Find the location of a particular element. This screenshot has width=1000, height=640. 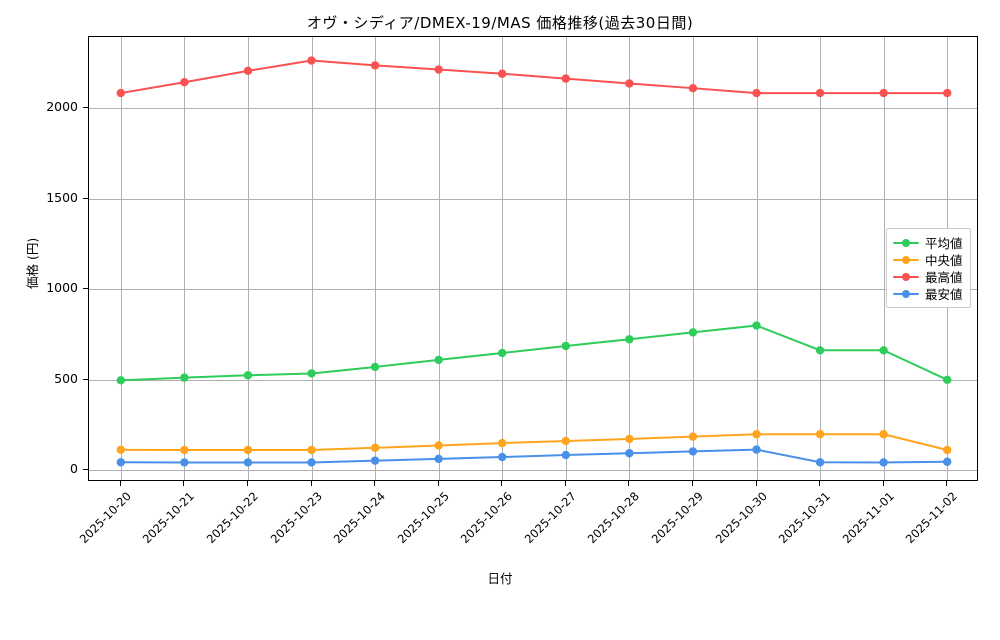

x-axis-label: 日付 is located at coordinates (500, 578).